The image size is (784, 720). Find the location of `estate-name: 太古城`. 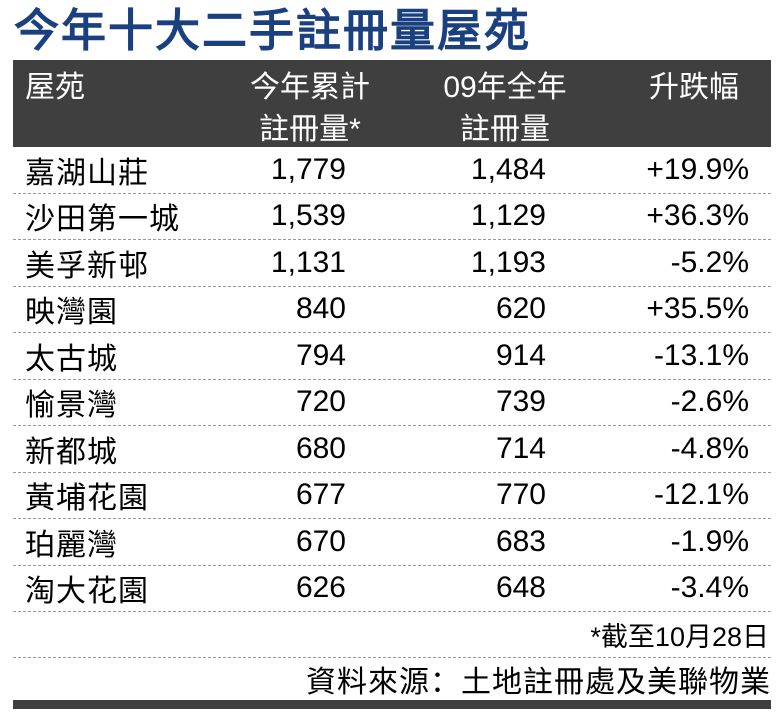

estate-name: 太古城 is located at coordinates (71, 359).